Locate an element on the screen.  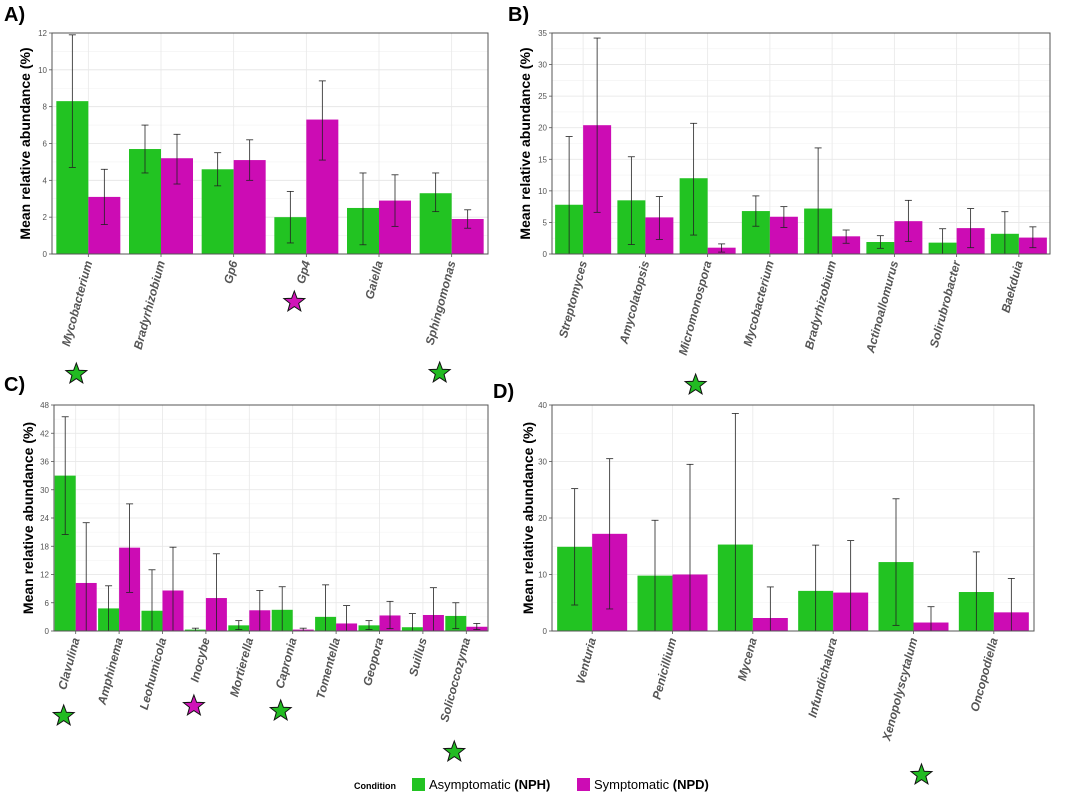
x-tick-label: Geopora is located at coordinates (373, 662).